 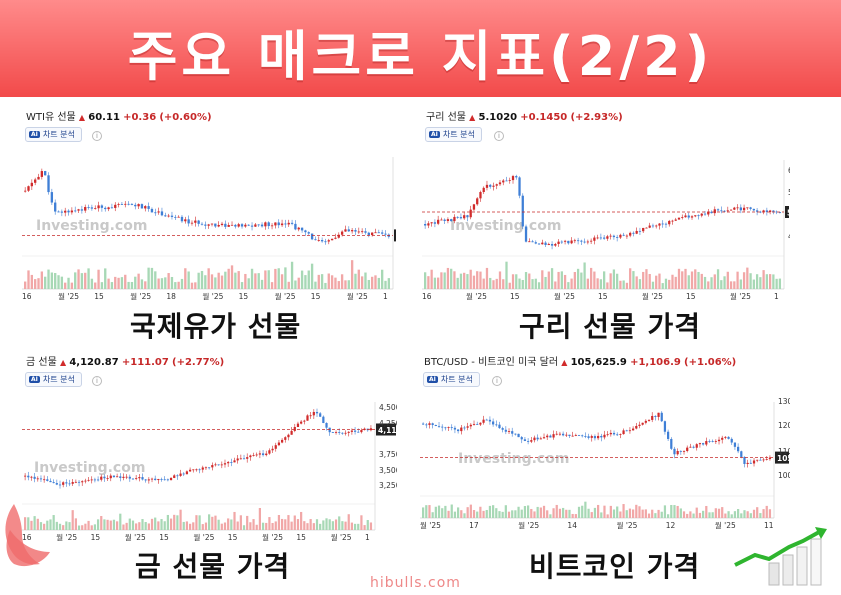 What do you see at coordinates (367, 537) in the screenshot?
I see `x-tick-label: 1` at bounding box center [367, 537].